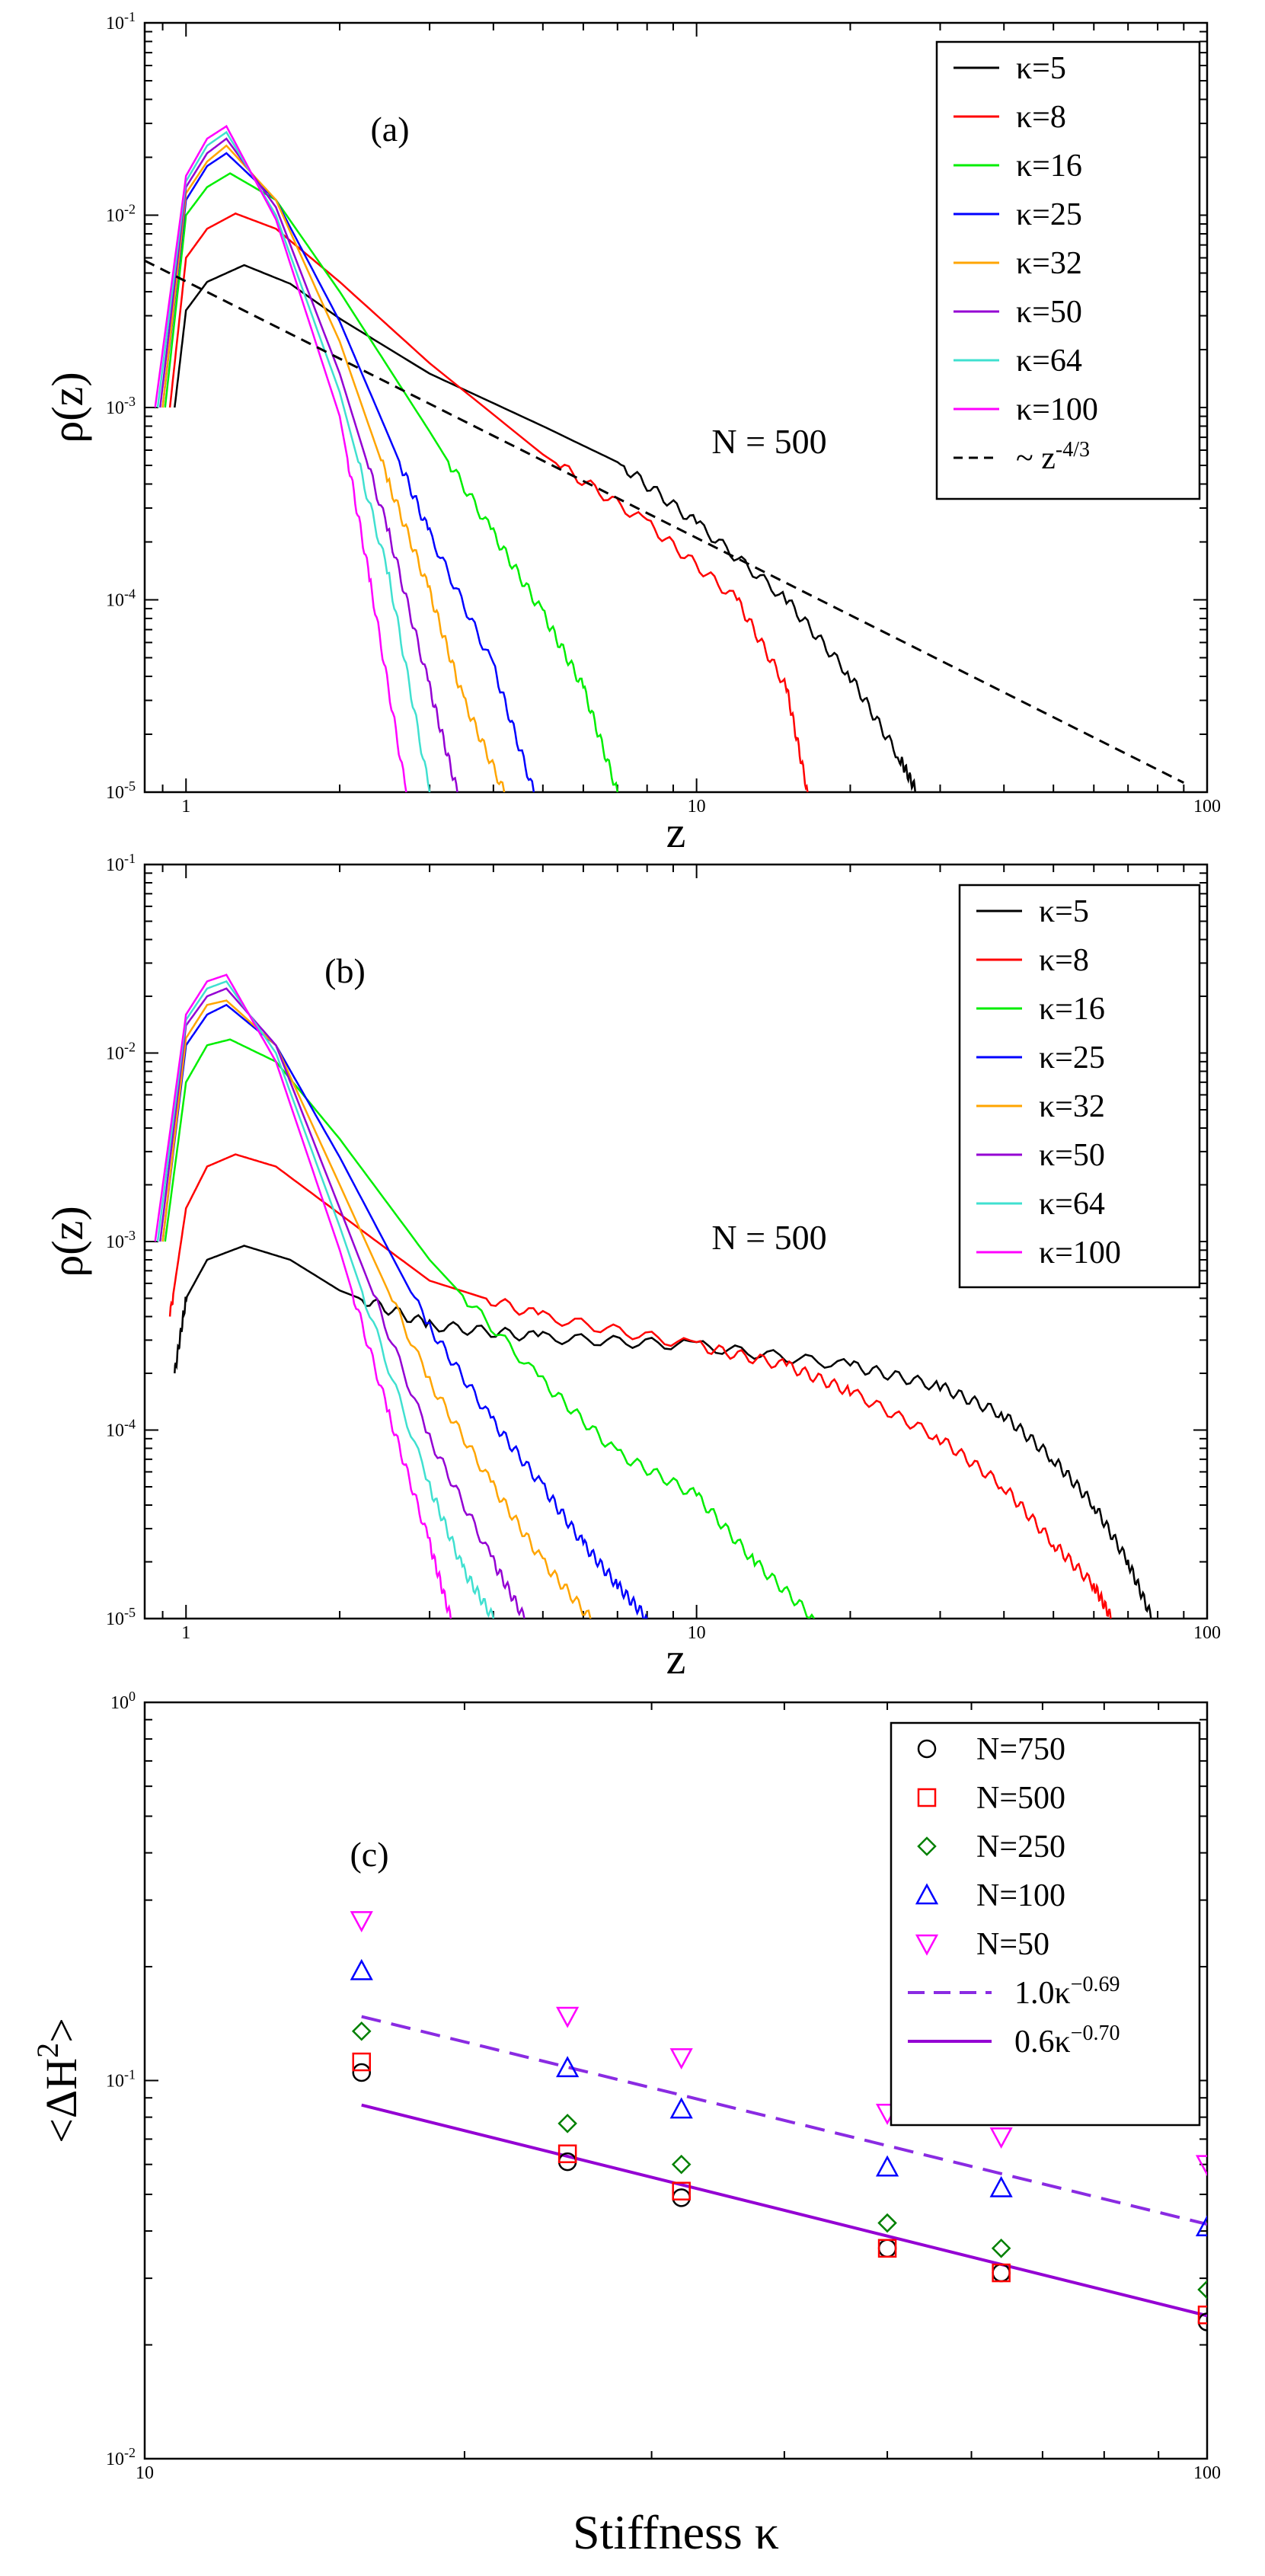  What do you see at coordinates (58, 2080) in the screenshot?
I see `y-axis-label: <ΔH2>` at bounding box center [58, 2080].